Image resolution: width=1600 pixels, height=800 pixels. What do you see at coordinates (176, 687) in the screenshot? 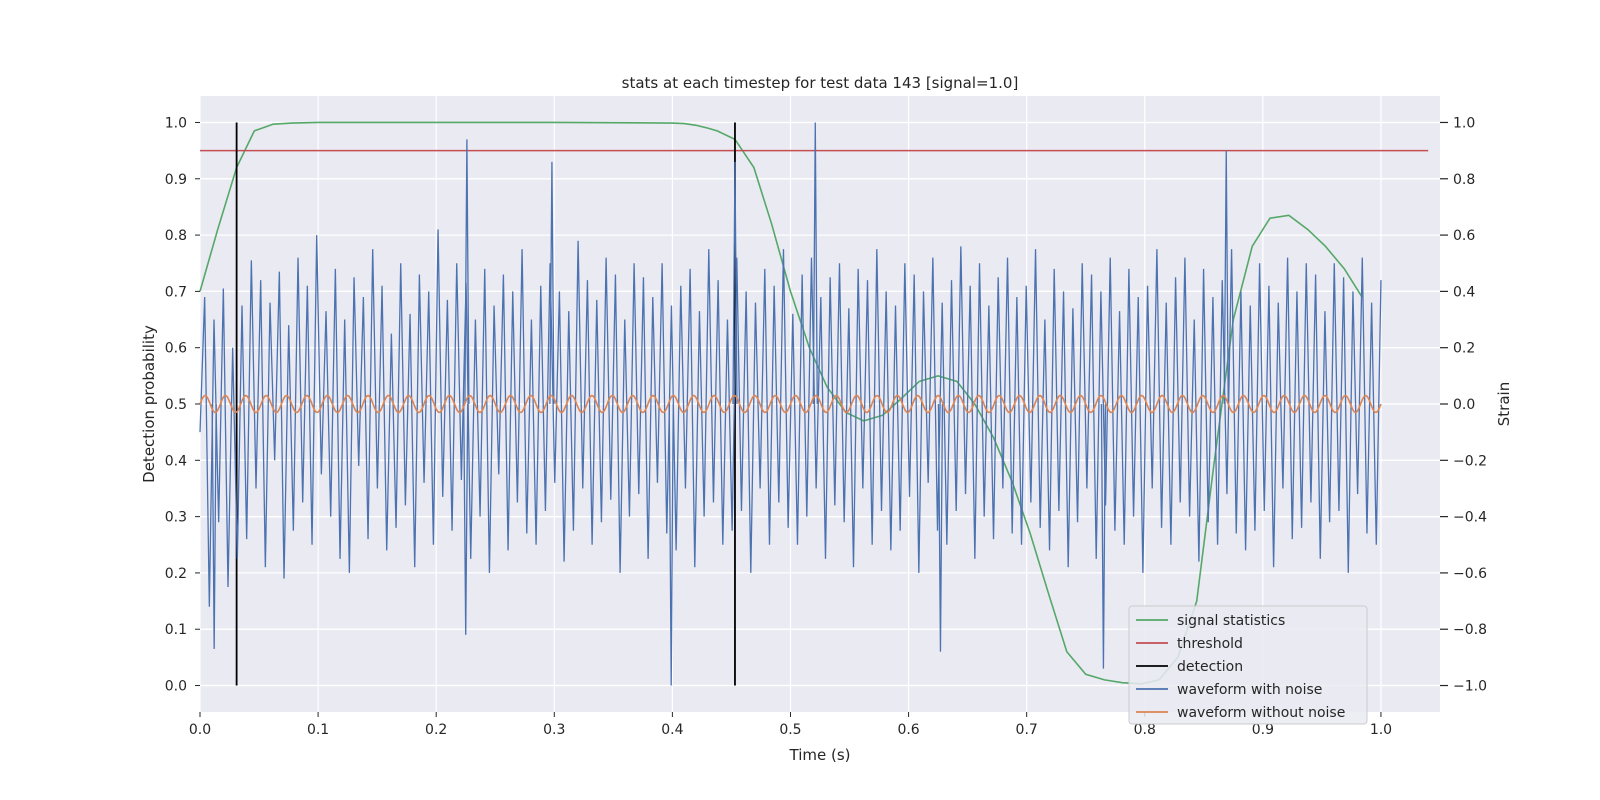
I see `y-tick-label-left: 0.0` at bounding box center [176, 687].